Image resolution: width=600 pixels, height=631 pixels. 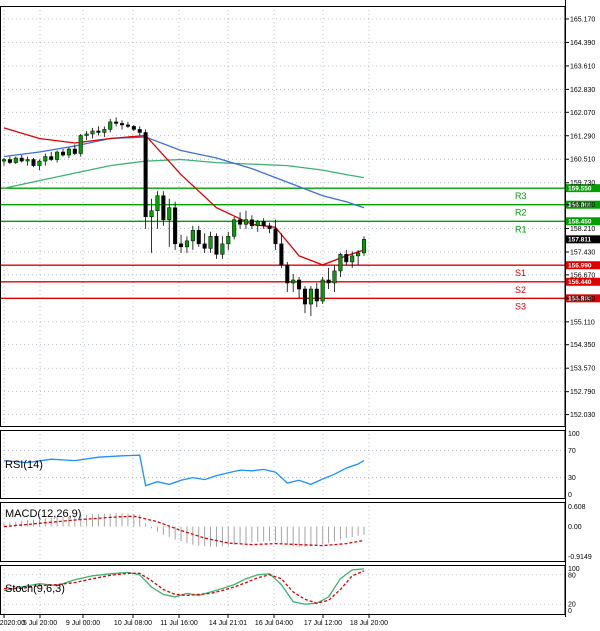 I want to click on ma-fast-line, so click(x=184, y=196).